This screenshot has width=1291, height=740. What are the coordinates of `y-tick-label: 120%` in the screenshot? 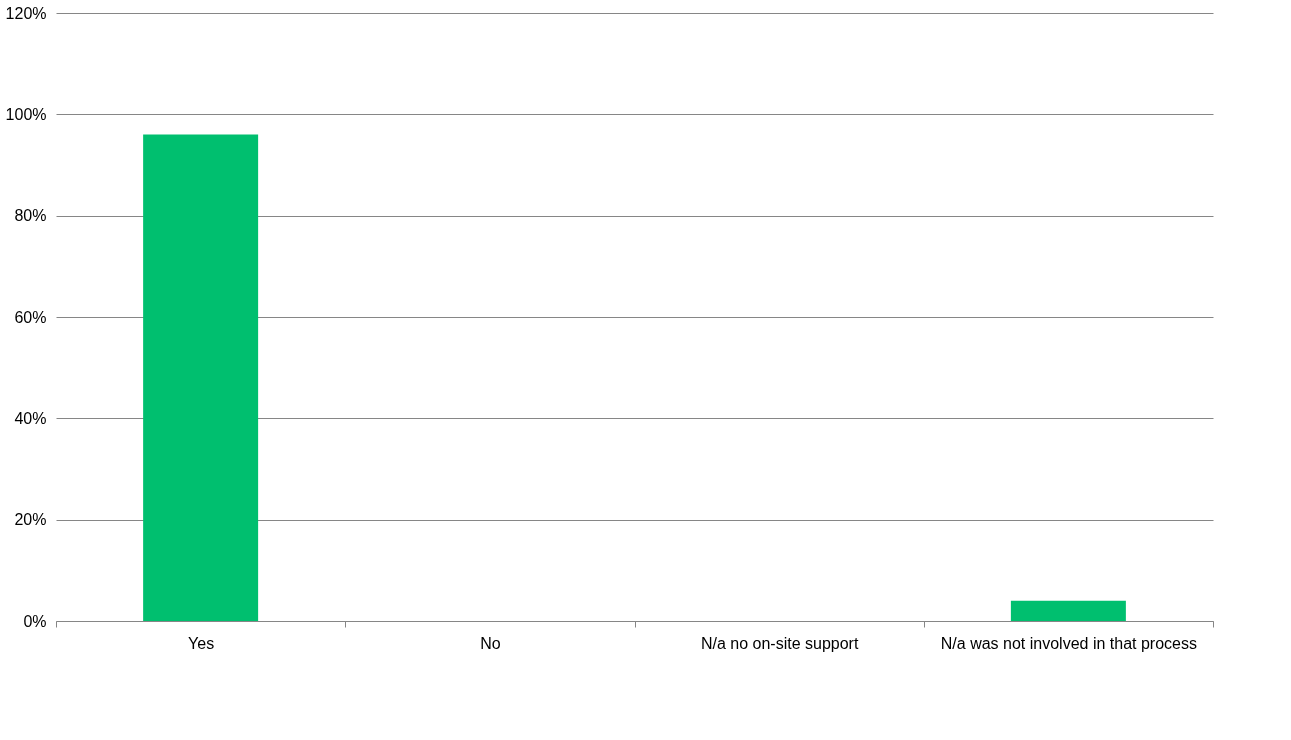 It's located at (26, 13).